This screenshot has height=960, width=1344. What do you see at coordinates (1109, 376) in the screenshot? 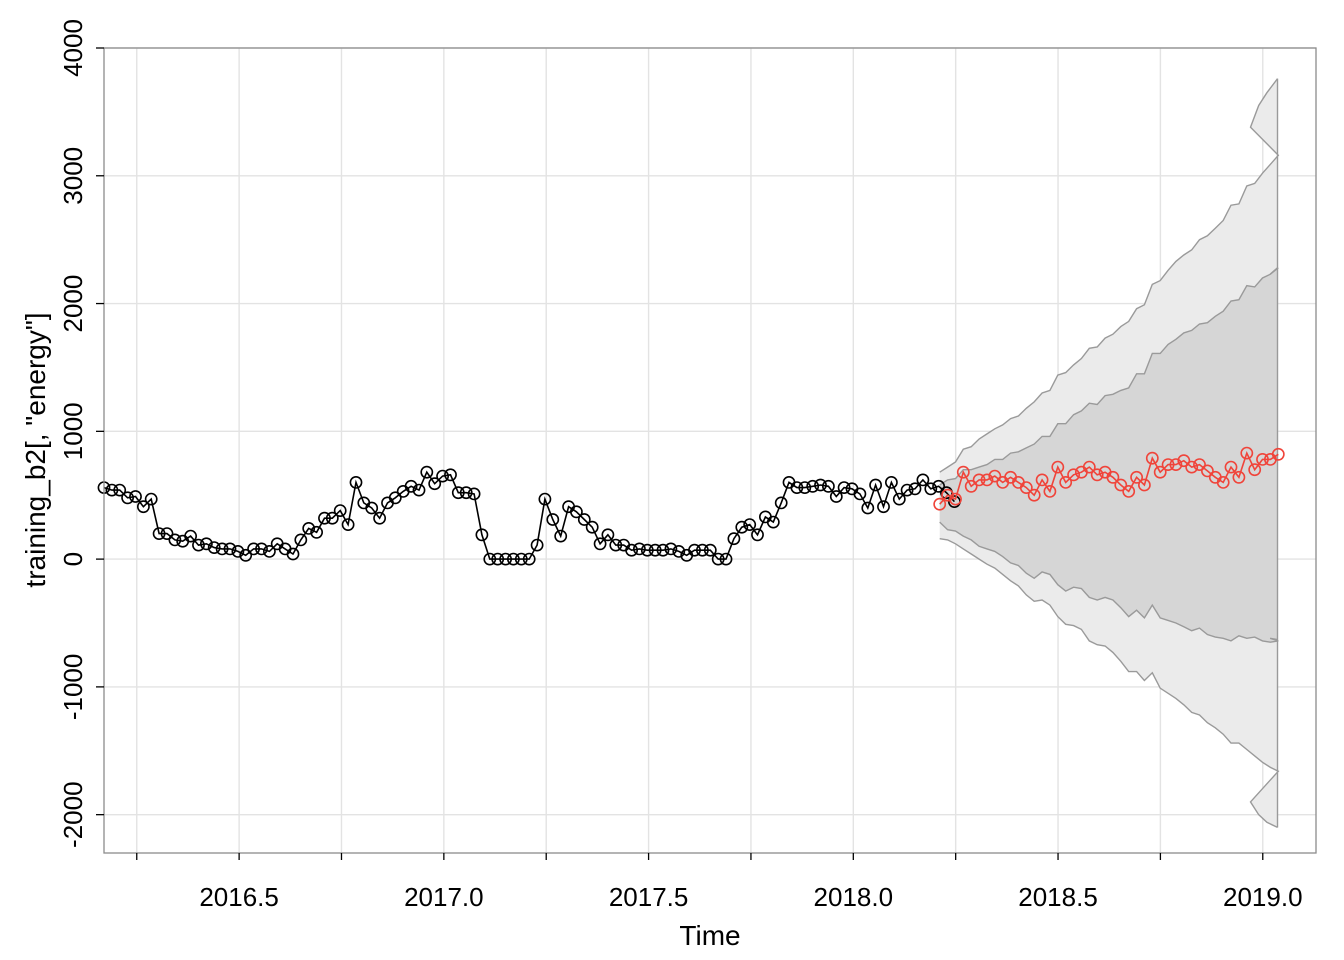
I see `band-80-upper-edge` at bounding box center [1109, 376].